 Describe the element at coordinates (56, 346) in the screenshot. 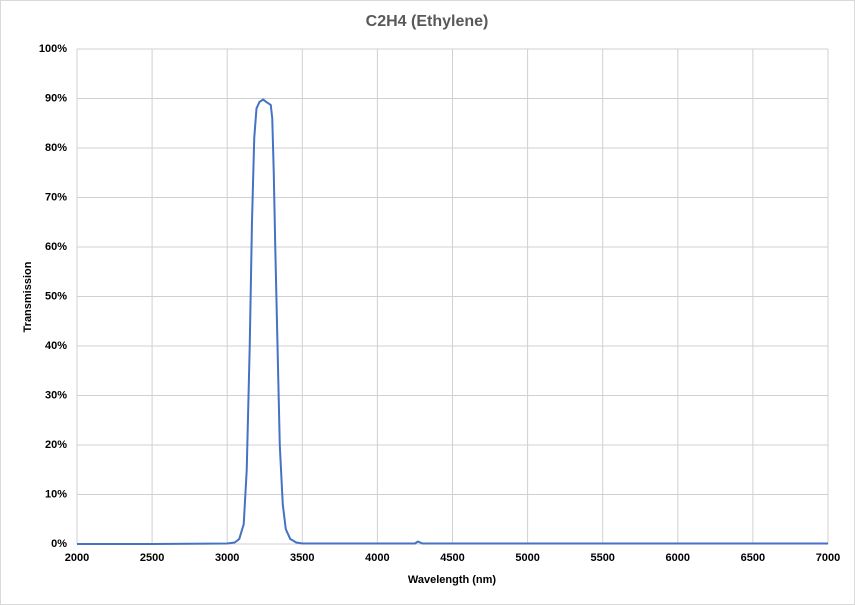

I see `y-tick-label: 40%` at that location.